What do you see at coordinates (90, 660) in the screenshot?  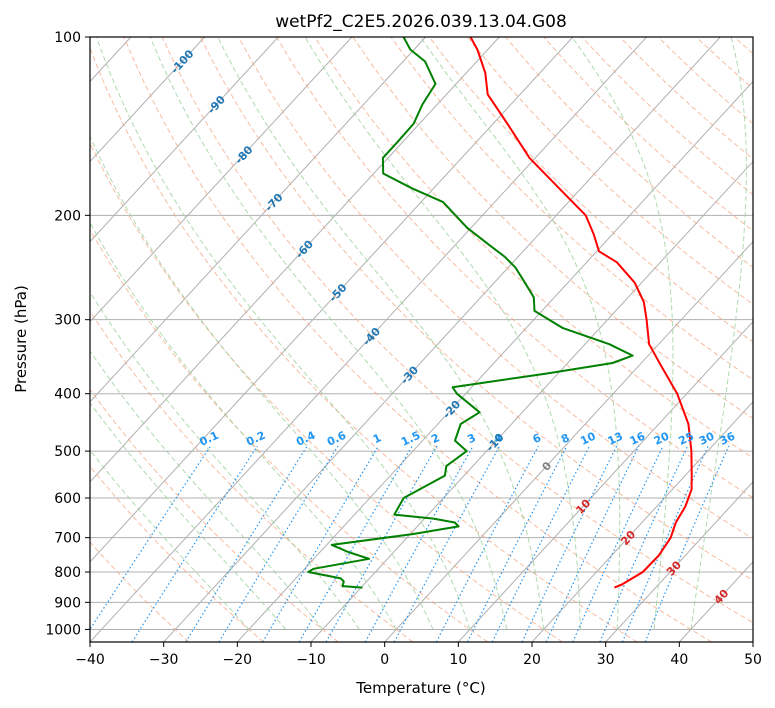 I see `x-tick-label: −40` at bounding box center [90, 660].